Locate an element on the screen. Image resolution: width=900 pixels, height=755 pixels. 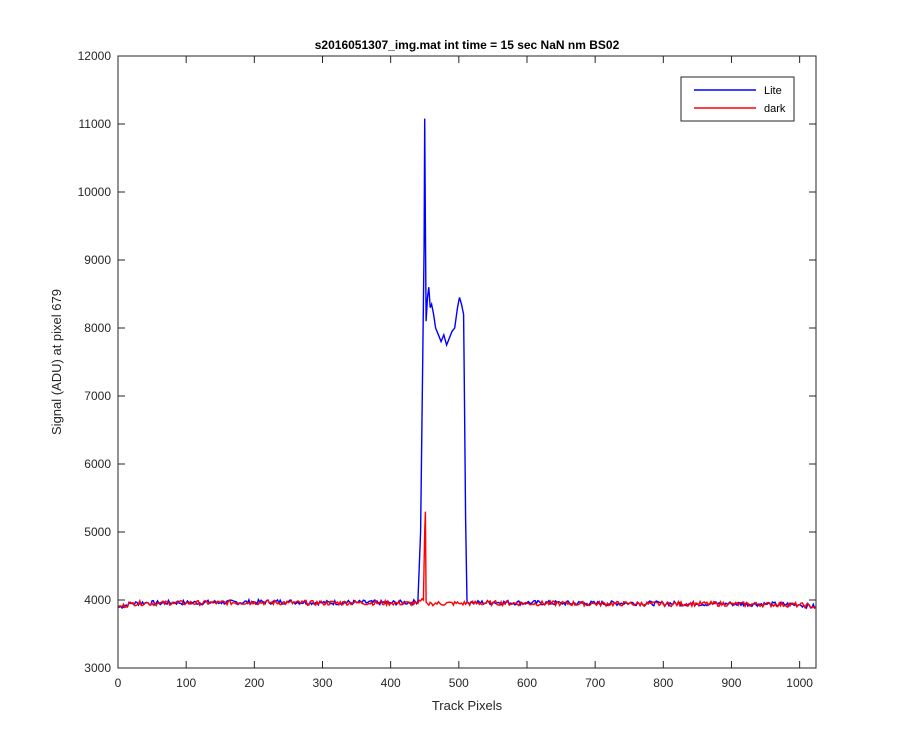
x-axis-label: Track Pixels is located at coordinates (467, 705).